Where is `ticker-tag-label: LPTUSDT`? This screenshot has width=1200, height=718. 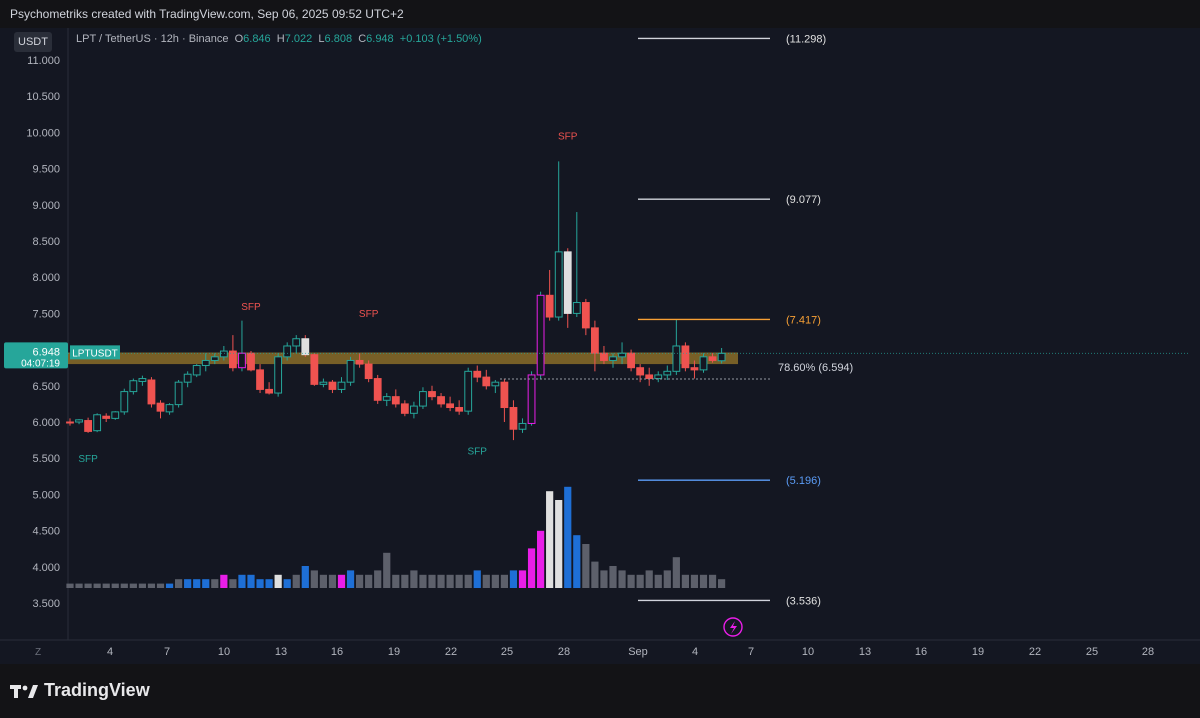
ticker-tag-label: LPTUSDT is located at coordinates (95, 353).